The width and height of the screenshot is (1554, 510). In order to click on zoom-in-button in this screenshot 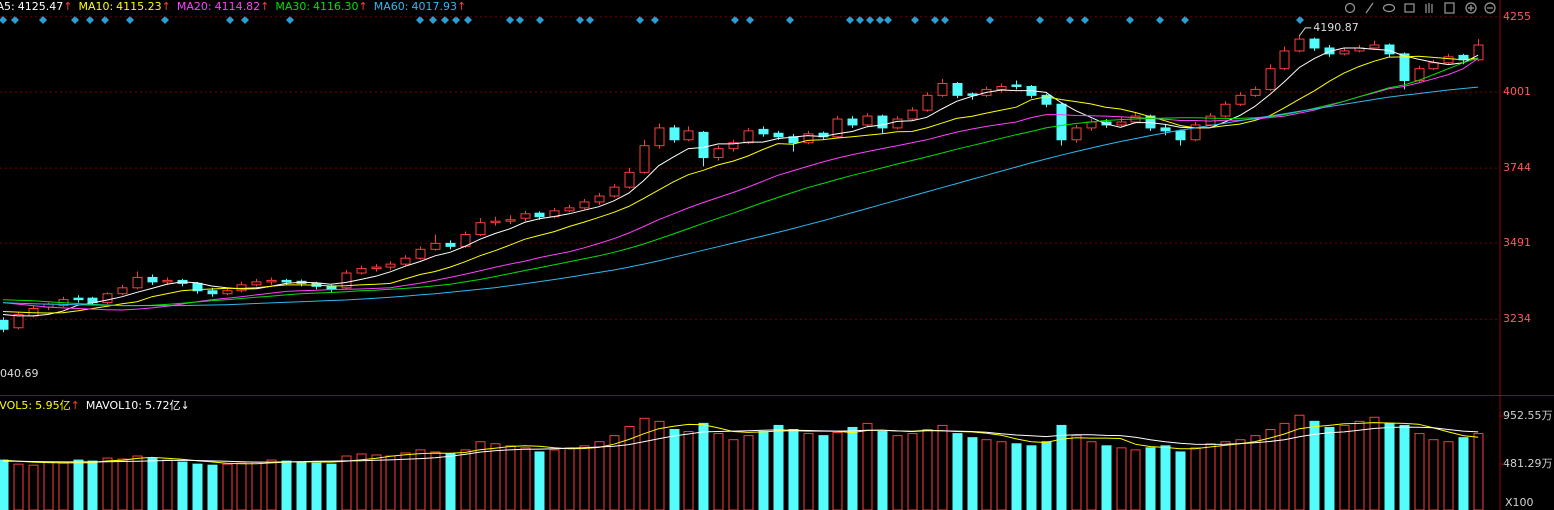, I will do `click(1471, 8)`.